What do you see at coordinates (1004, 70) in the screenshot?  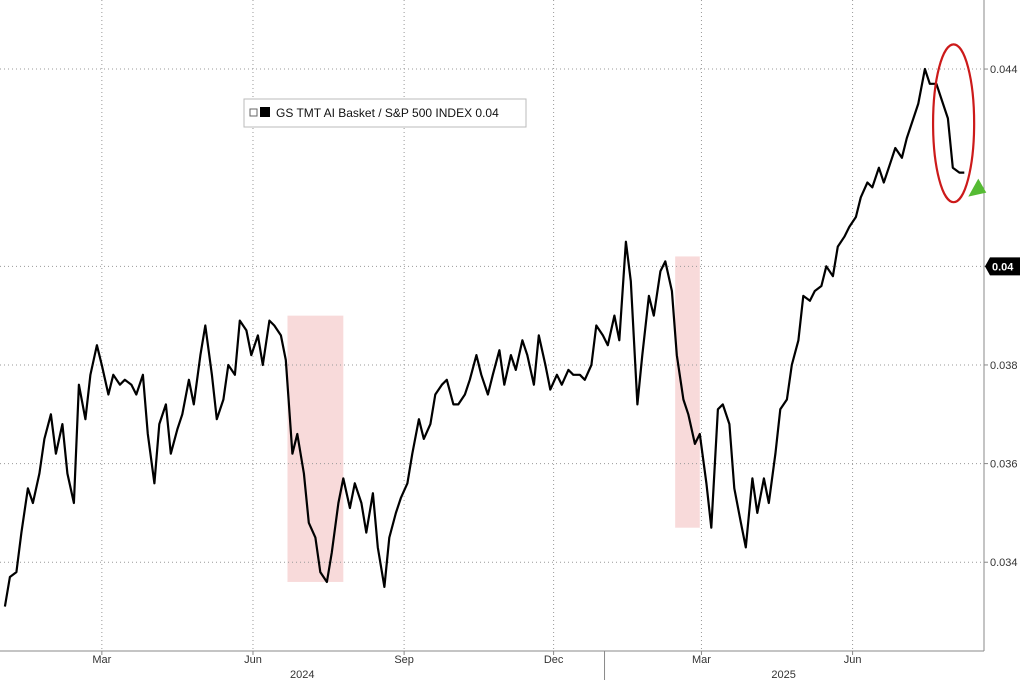 I see `y-tick-label: 0.044` at bounding box center [1004, 70].